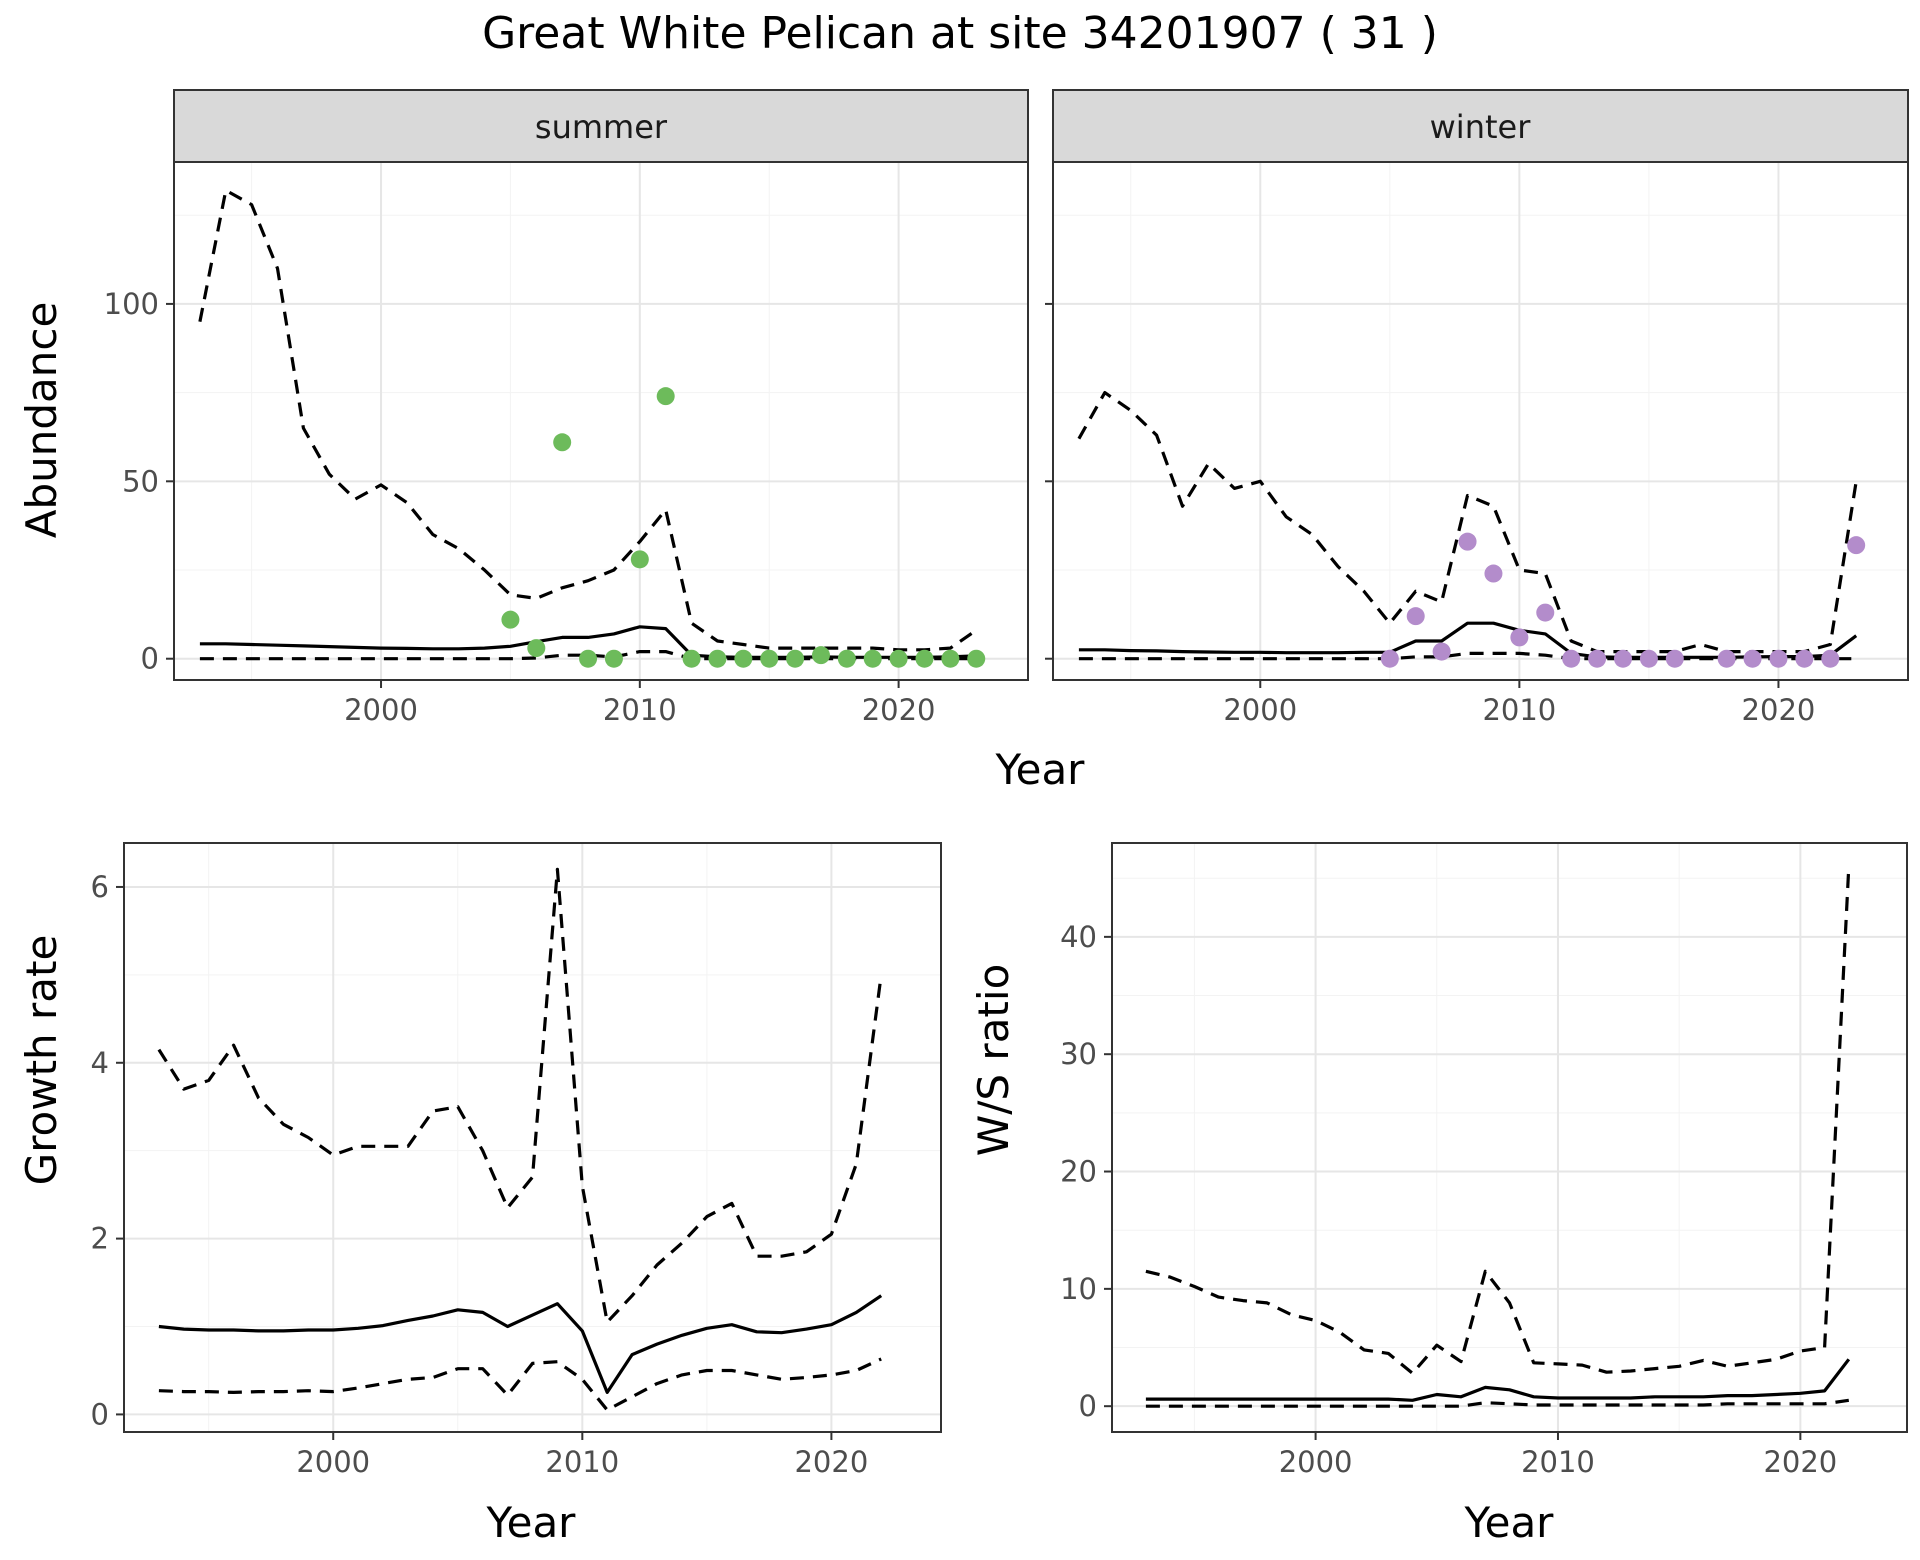  Describe the element at coordinates (1480, 421) in the screenshot. I see `winter-panel-border` at that location.